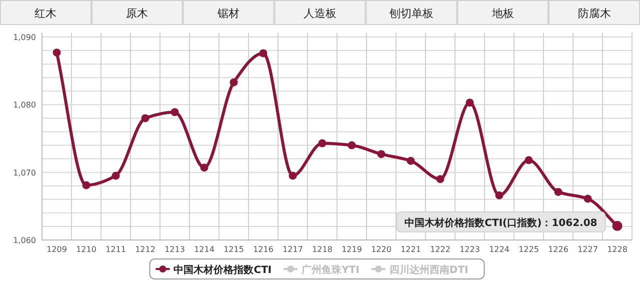 Image resolution: width=640 pixels, height=284 pixels. Describe the element at coordinates (204, 249) in the screenshot. I see `x-tick-label: 1214` at that location.